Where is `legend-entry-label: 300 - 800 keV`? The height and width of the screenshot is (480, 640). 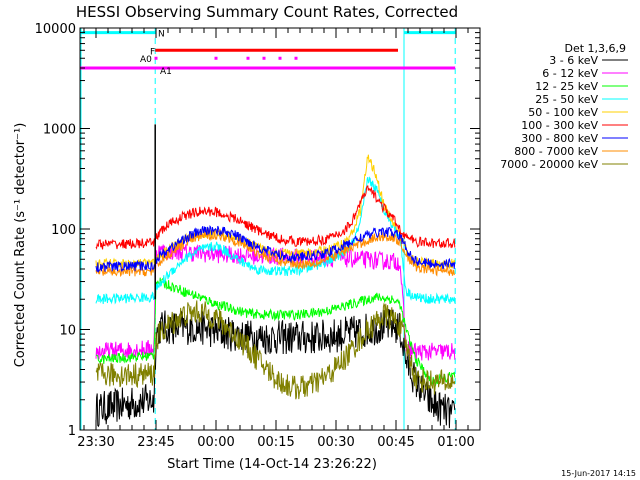
legend-entry-label: 300 - 800 keV is located at coordinates (559, 138).